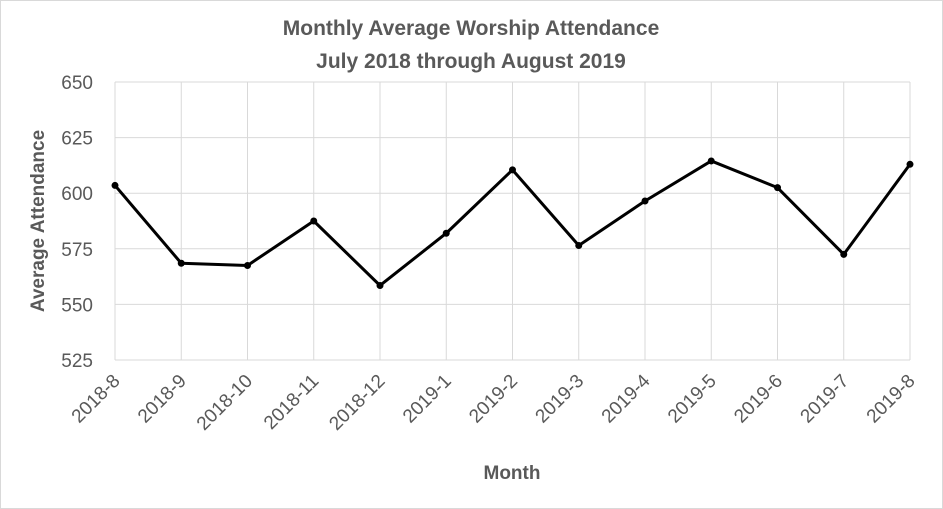 Image resolution: width=943 pixels, height=509 pixels. What do you see at coordinates (291, 402) in the screenshot?
I see `x-tick-label: 2018-11` at bounding box center [291, 402].